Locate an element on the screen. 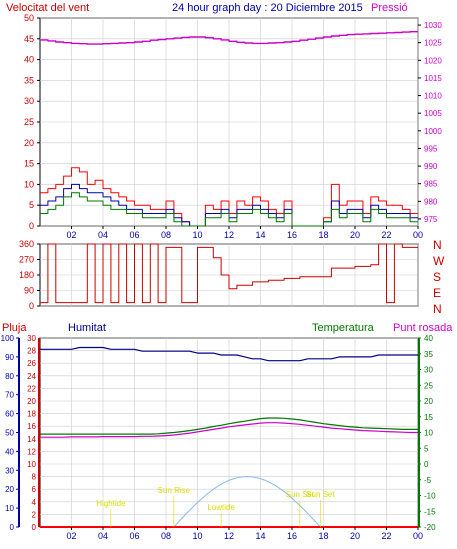 This screenshot has width=457, height=549. wind-x-tick-label: 10 is located at coordinates (197, 235).